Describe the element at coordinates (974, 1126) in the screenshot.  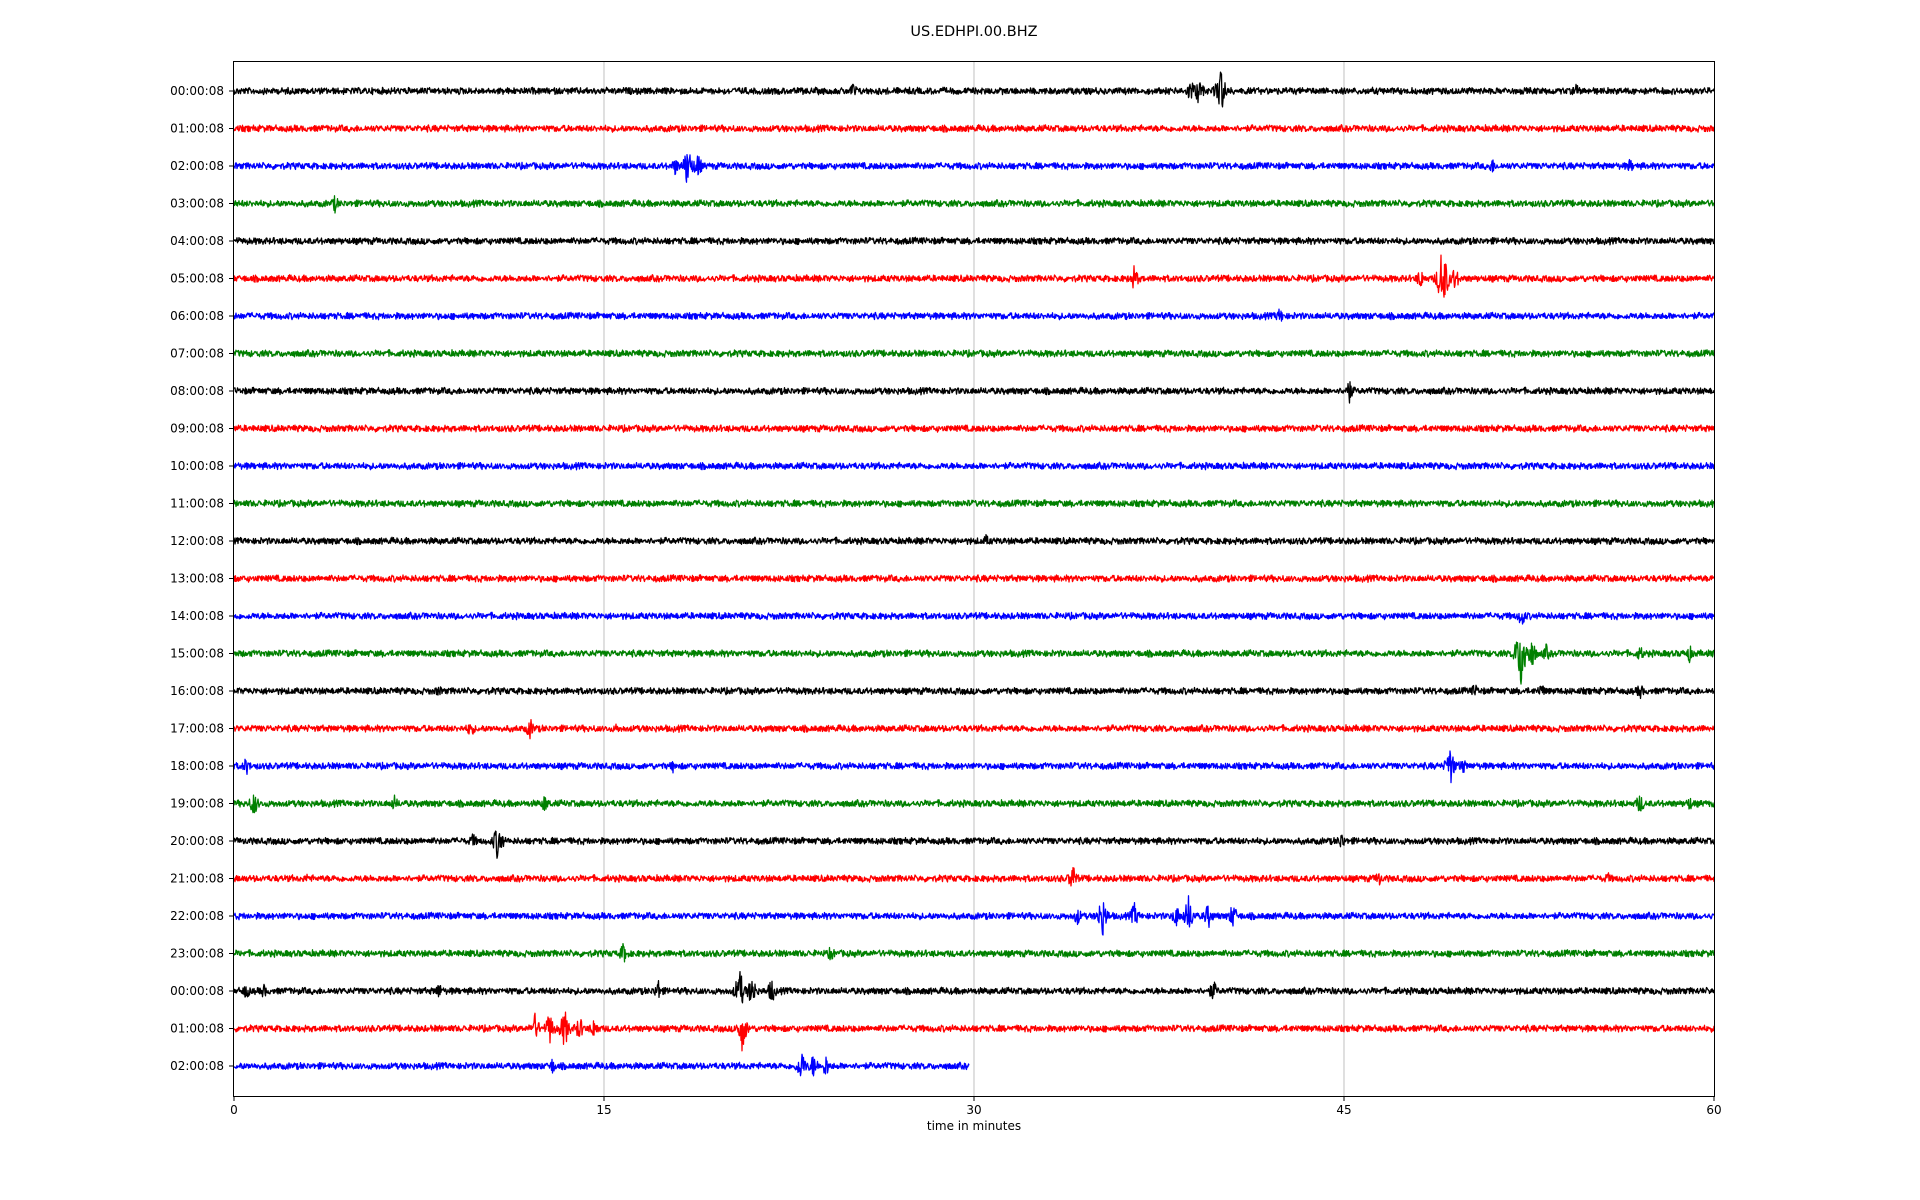
I see `x-axis-label: time in minutes` at that location.